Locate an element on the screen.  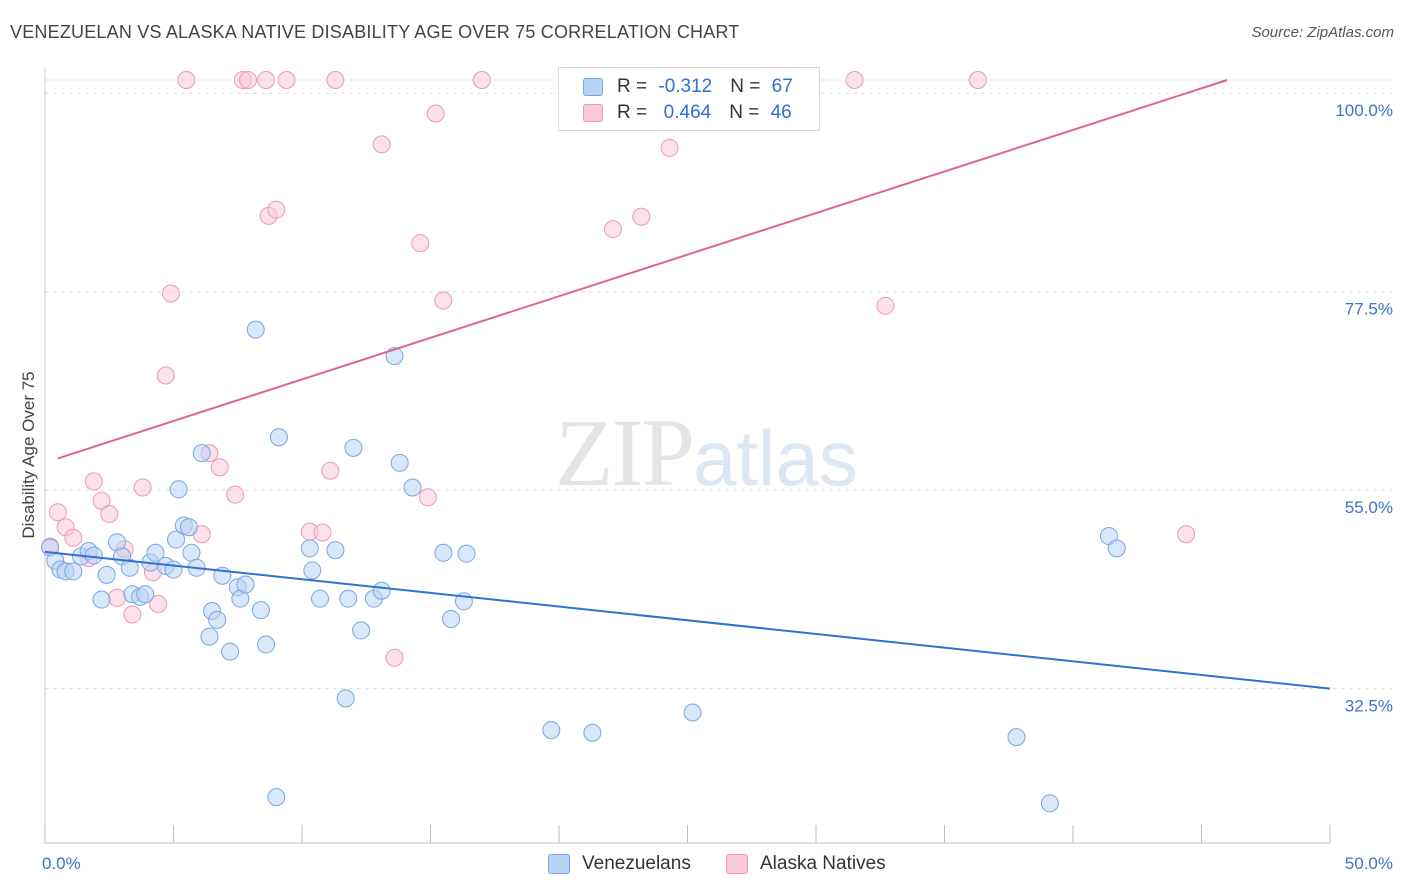
legend-swatch-pink is located at coordinates (593, 113).